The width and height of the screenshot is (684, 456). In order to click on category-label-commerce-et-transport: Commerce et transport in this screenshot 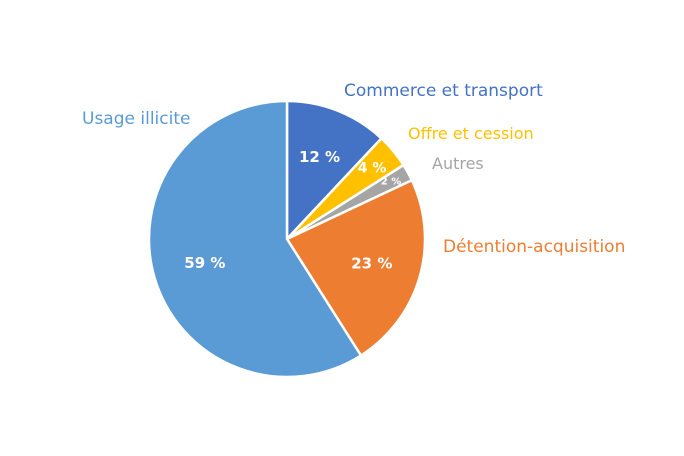, I will do `click(443, 91)`.